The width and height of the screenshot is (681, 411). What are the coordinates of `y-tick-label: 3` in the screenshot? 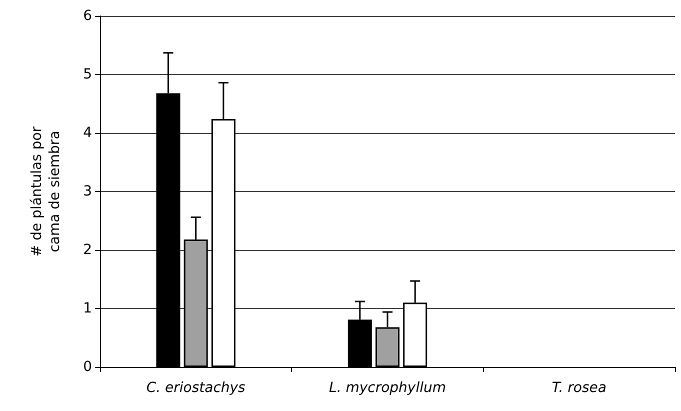 It's located at (87, 192).